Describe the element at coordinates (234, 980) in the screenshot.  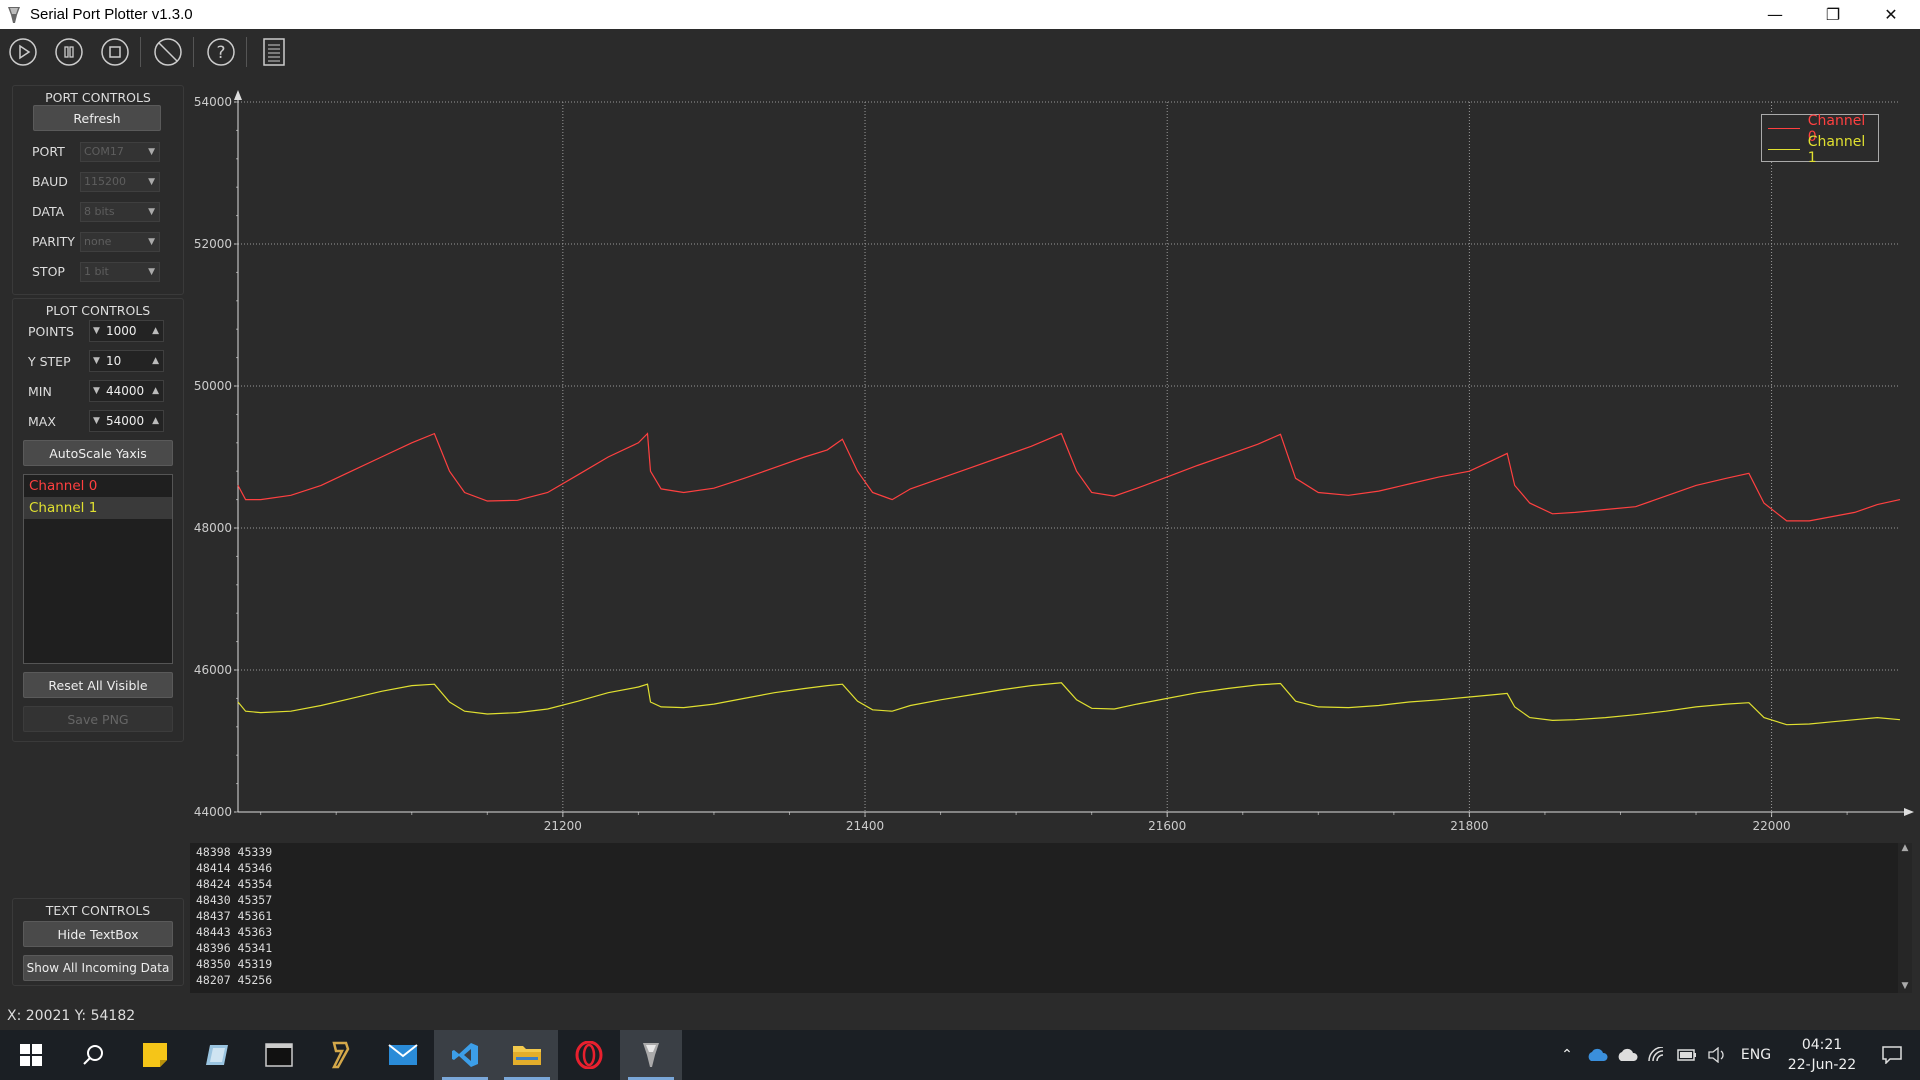
I see `output-line: 48207 45256` at that location.